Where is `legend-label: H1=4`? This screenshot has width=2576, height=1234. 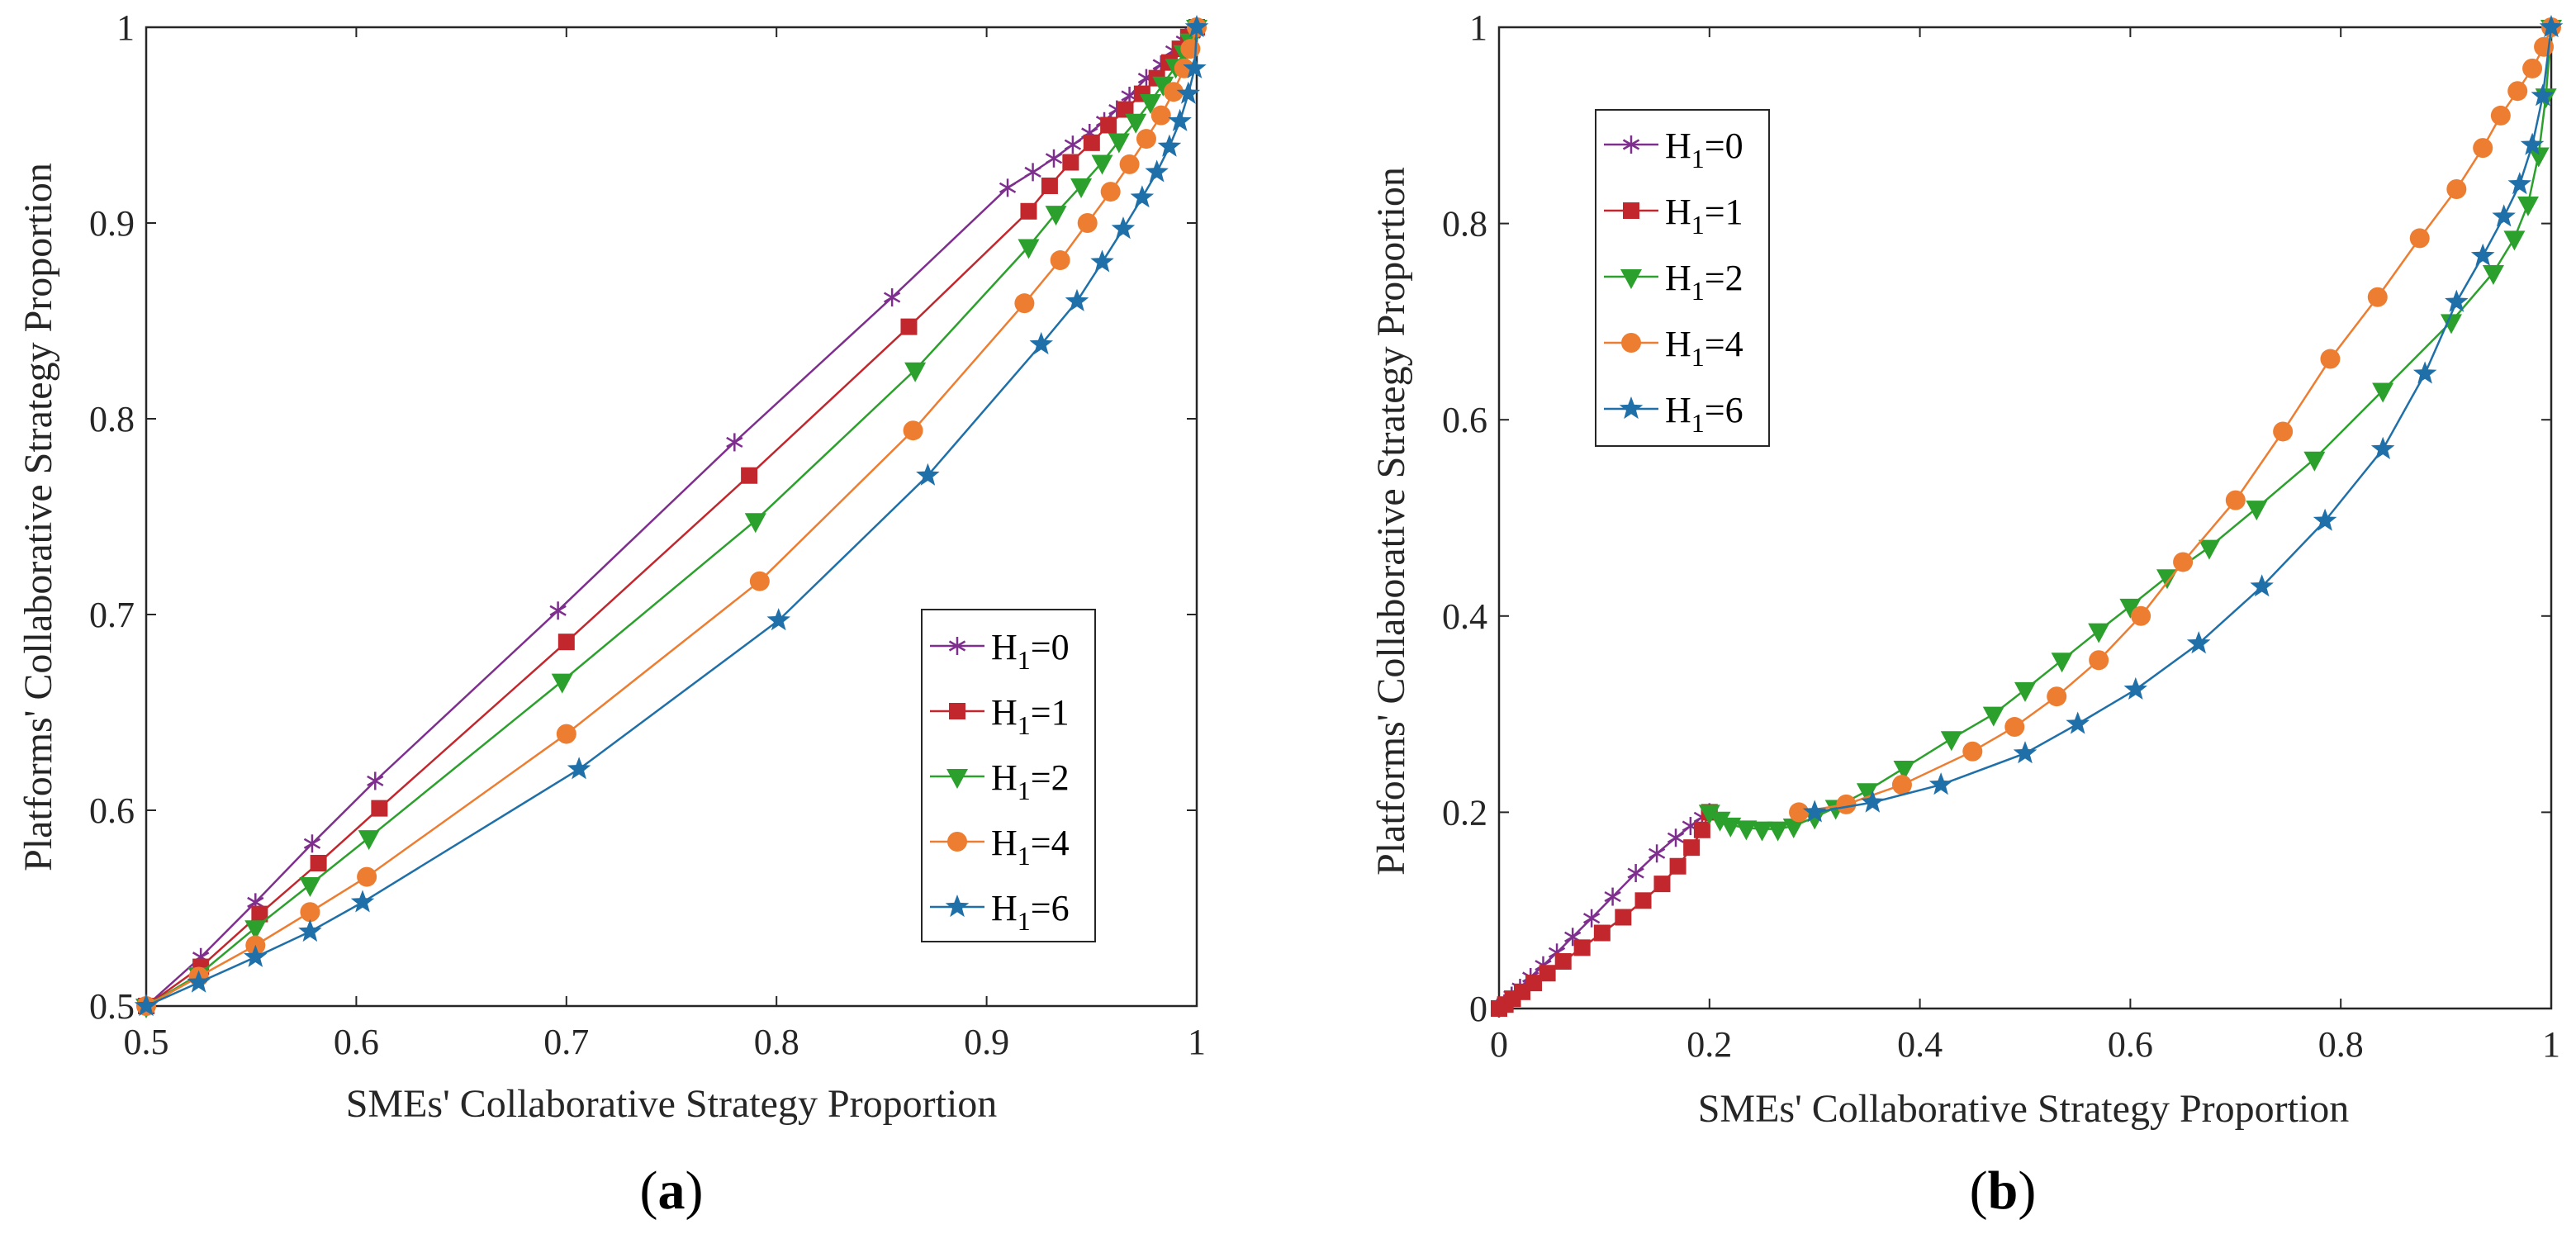
legend-label: H1=4 is located at coordinates (1704, 348).